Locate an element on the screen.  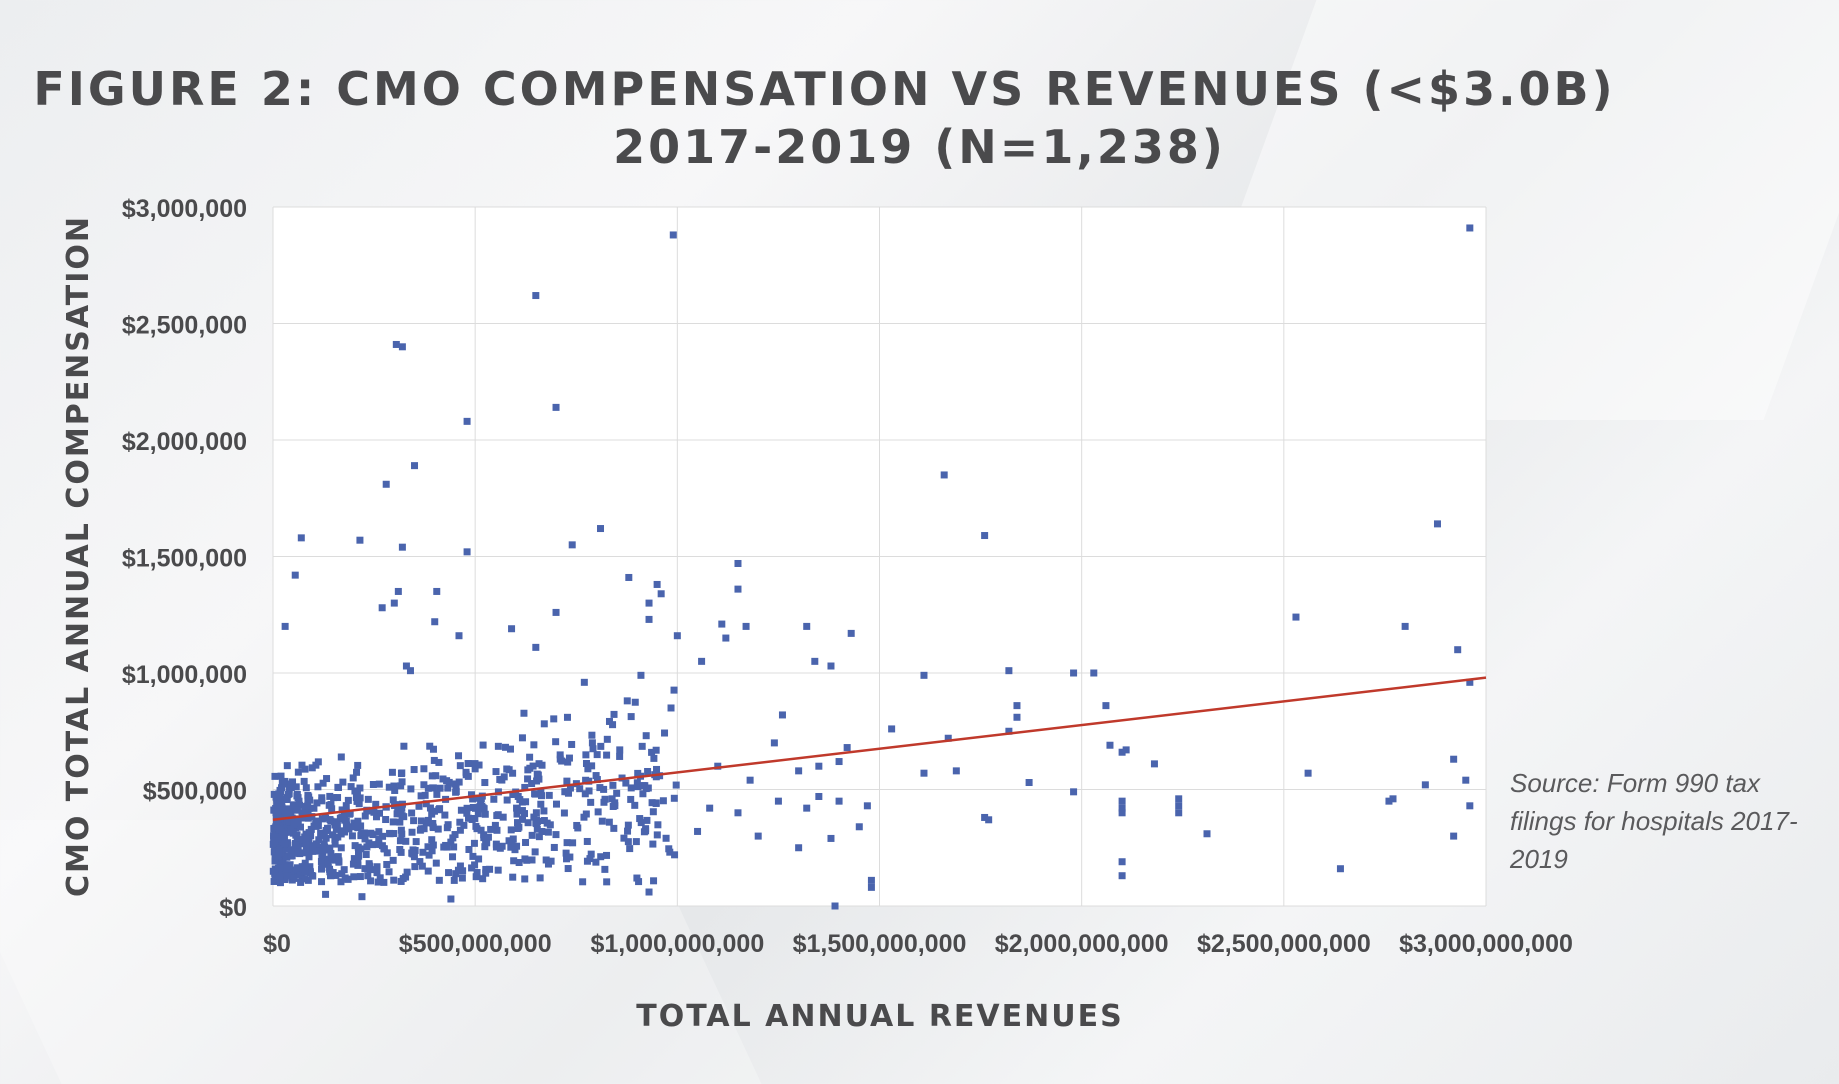
y-tick-label: $2,000,000 is located at coordinates (184, 442).